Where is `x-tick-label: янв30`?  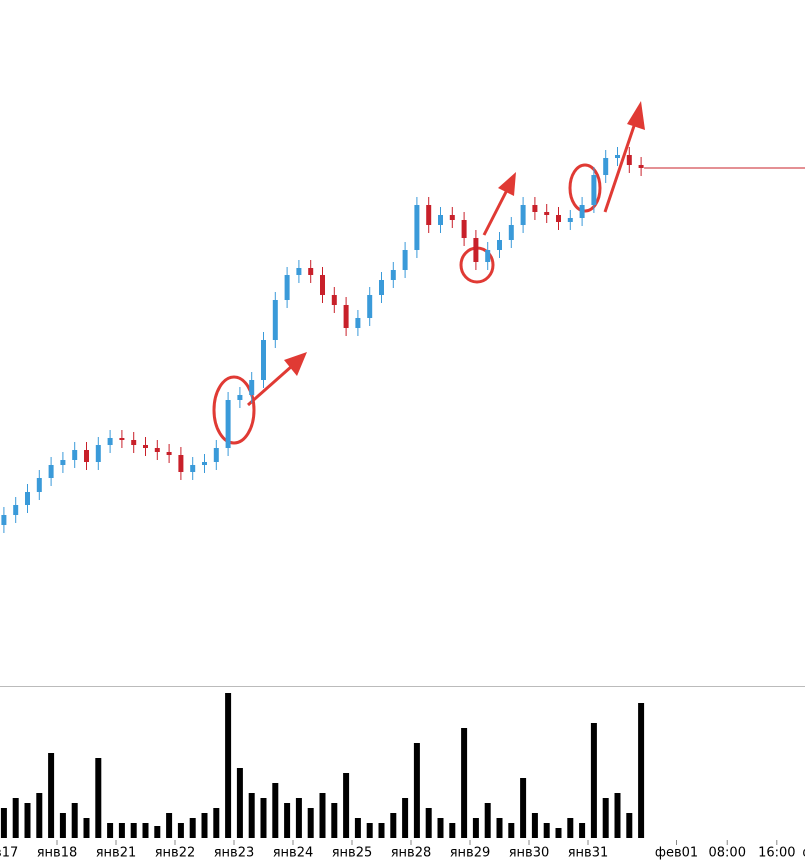
x-tick-label: янв30 is located at coordinates (529, 853).